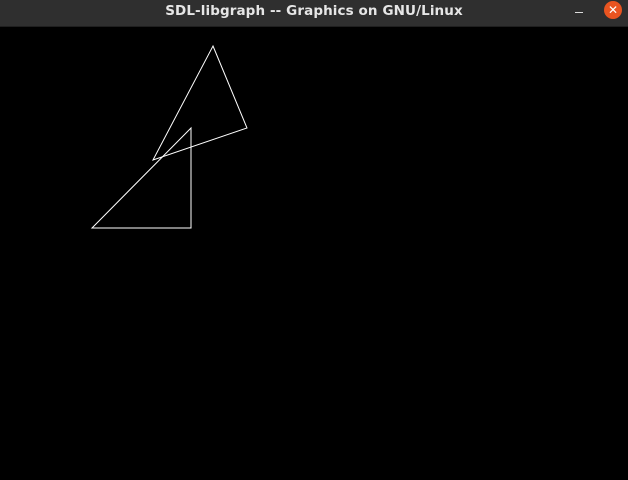  What do you see at coordinates (314, 11) in the screenshot?
I see `window-title: SDL-libgraph -- Graphics on GNU/Linux` at bounding box center [314, 11].